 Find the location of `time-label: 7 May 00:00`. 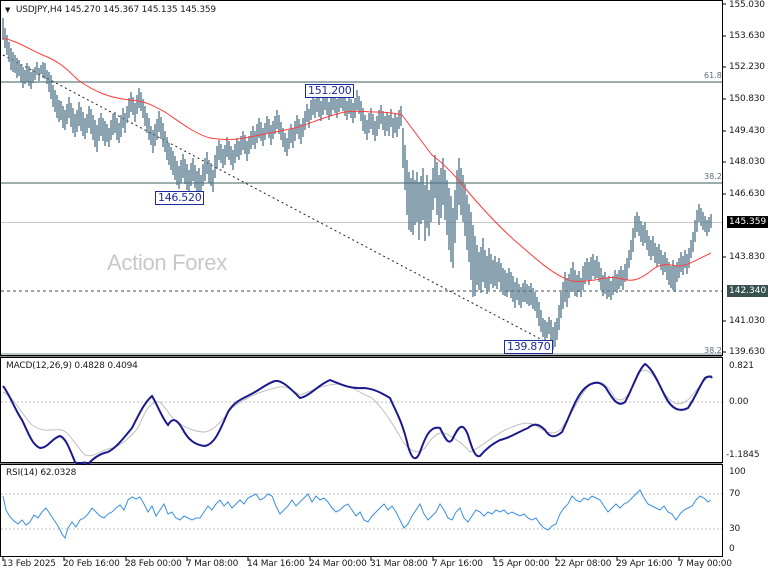

time-label: 7 May 00:00 is located at coordinates (705, 564).